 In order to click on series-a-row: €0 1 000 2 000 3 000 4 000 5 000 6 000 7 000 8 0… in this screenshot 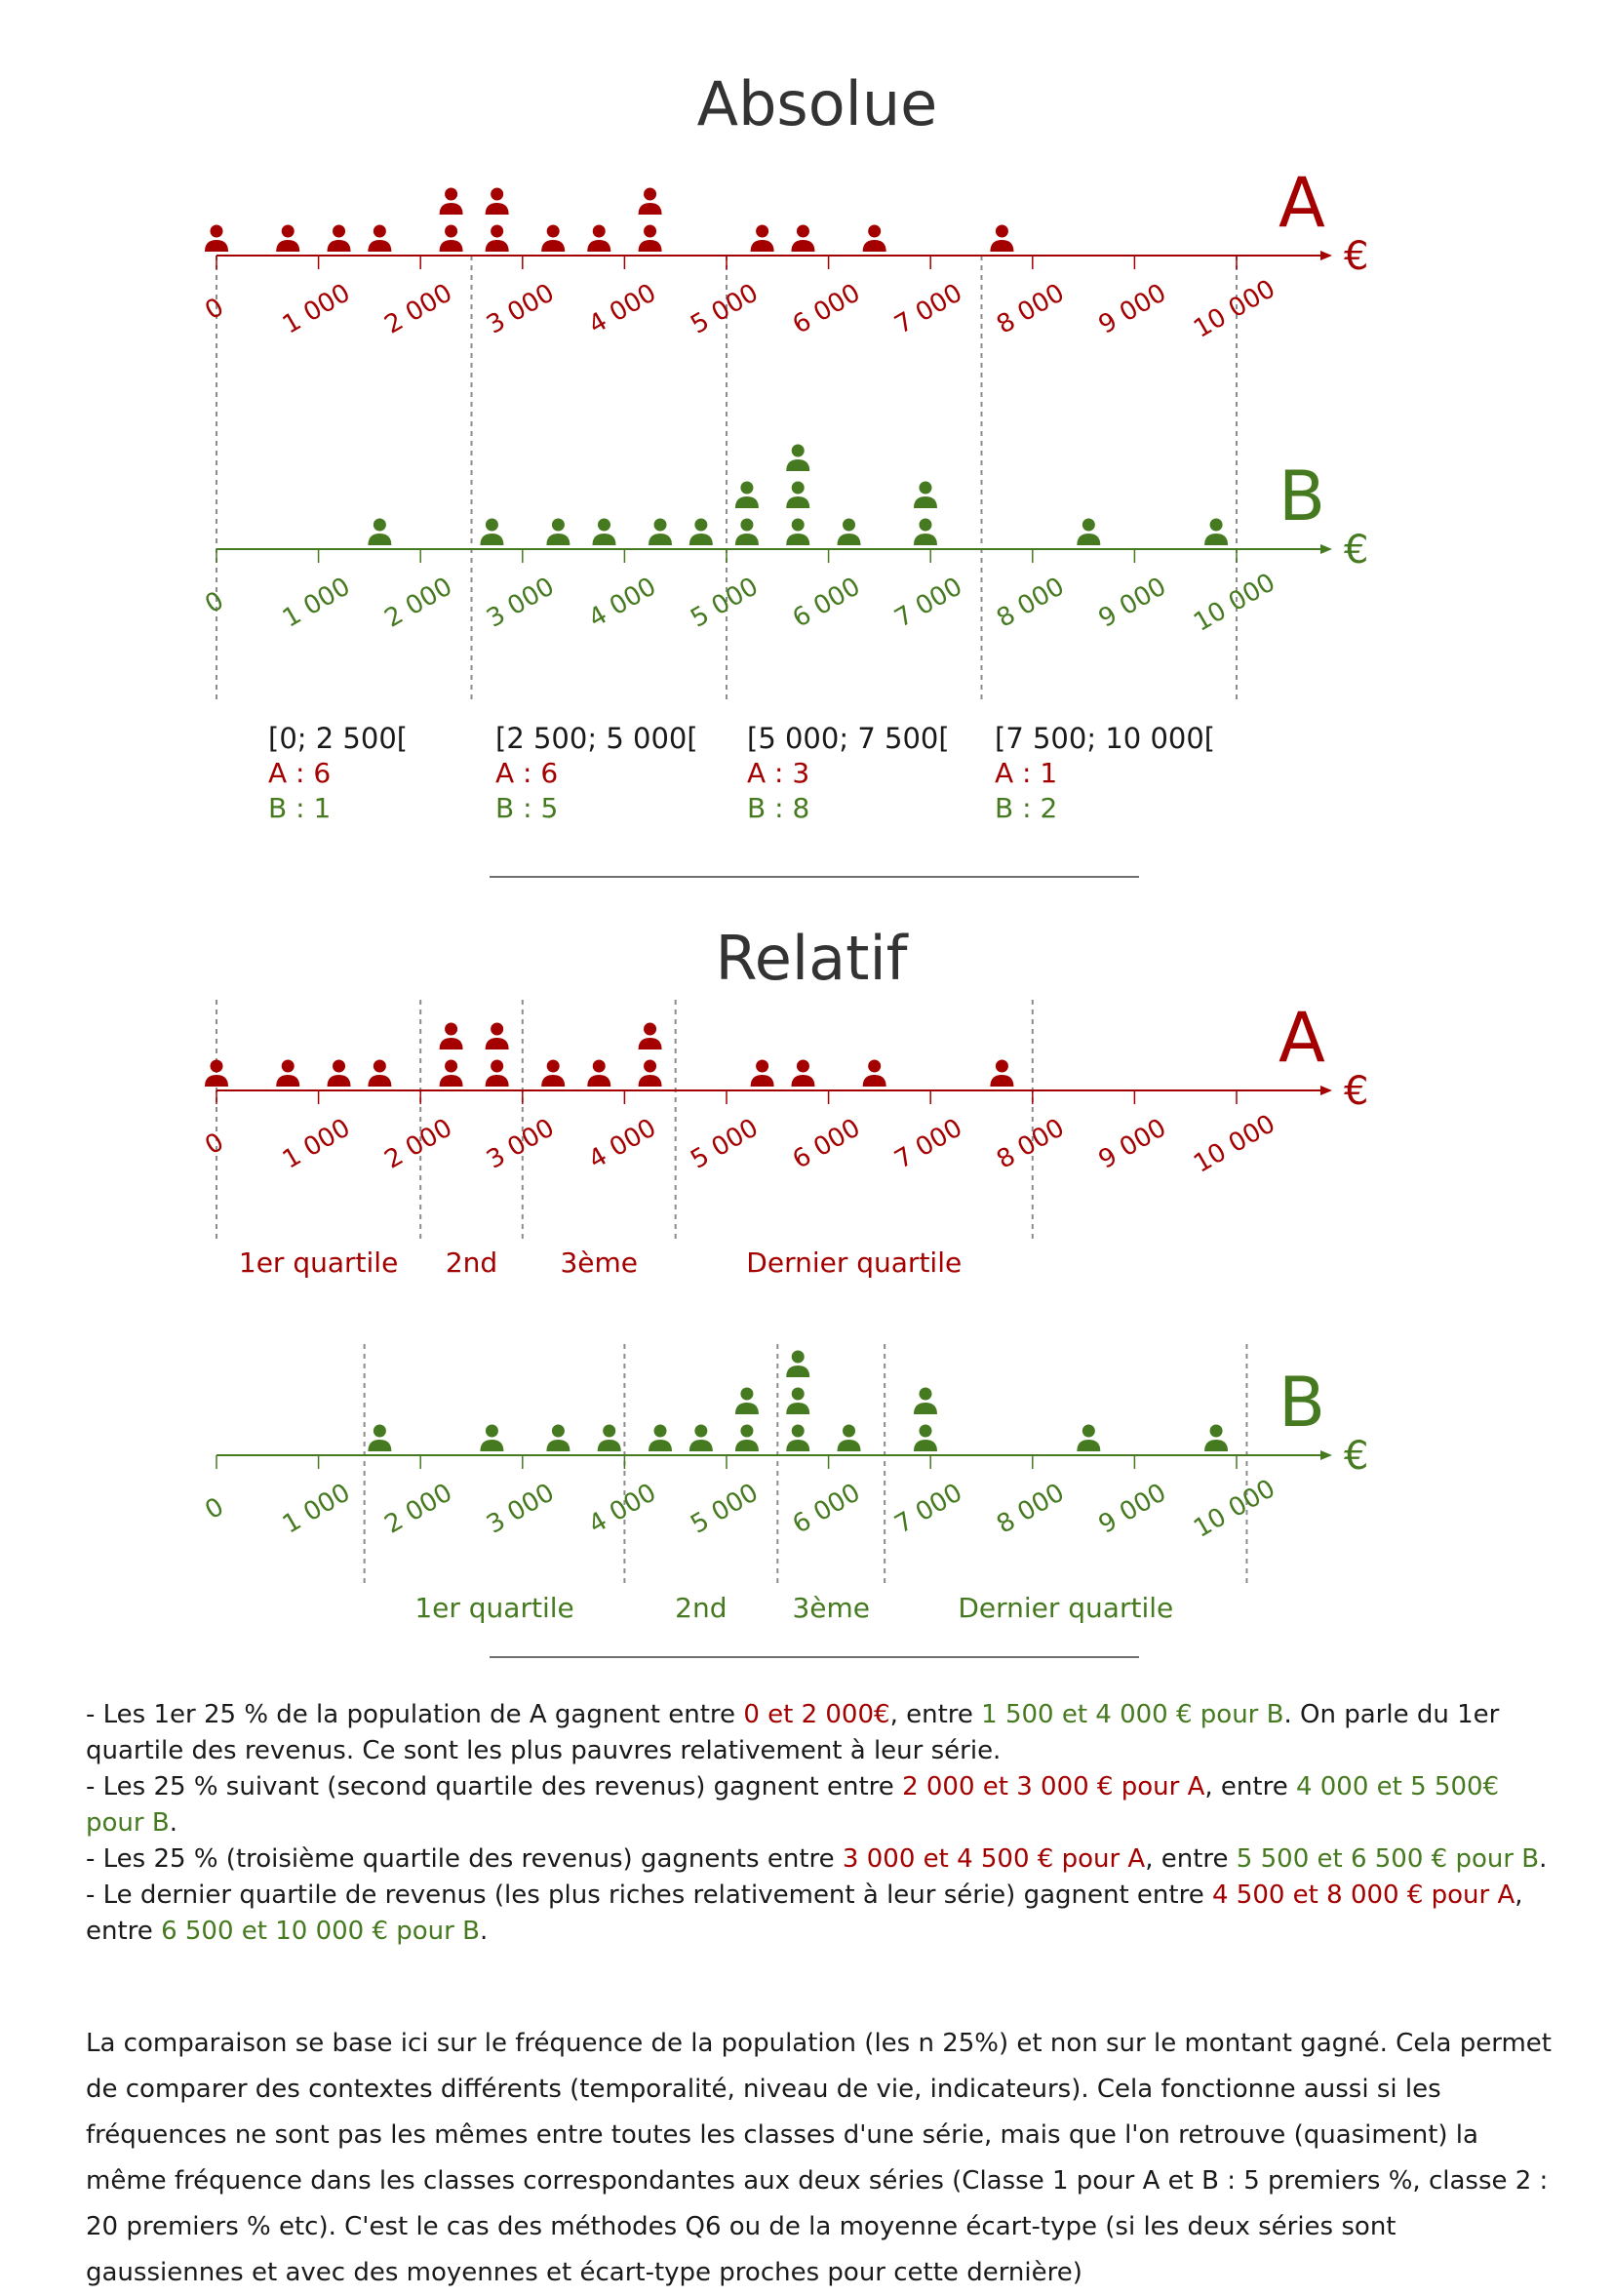, I will do `click(784, 253)`.